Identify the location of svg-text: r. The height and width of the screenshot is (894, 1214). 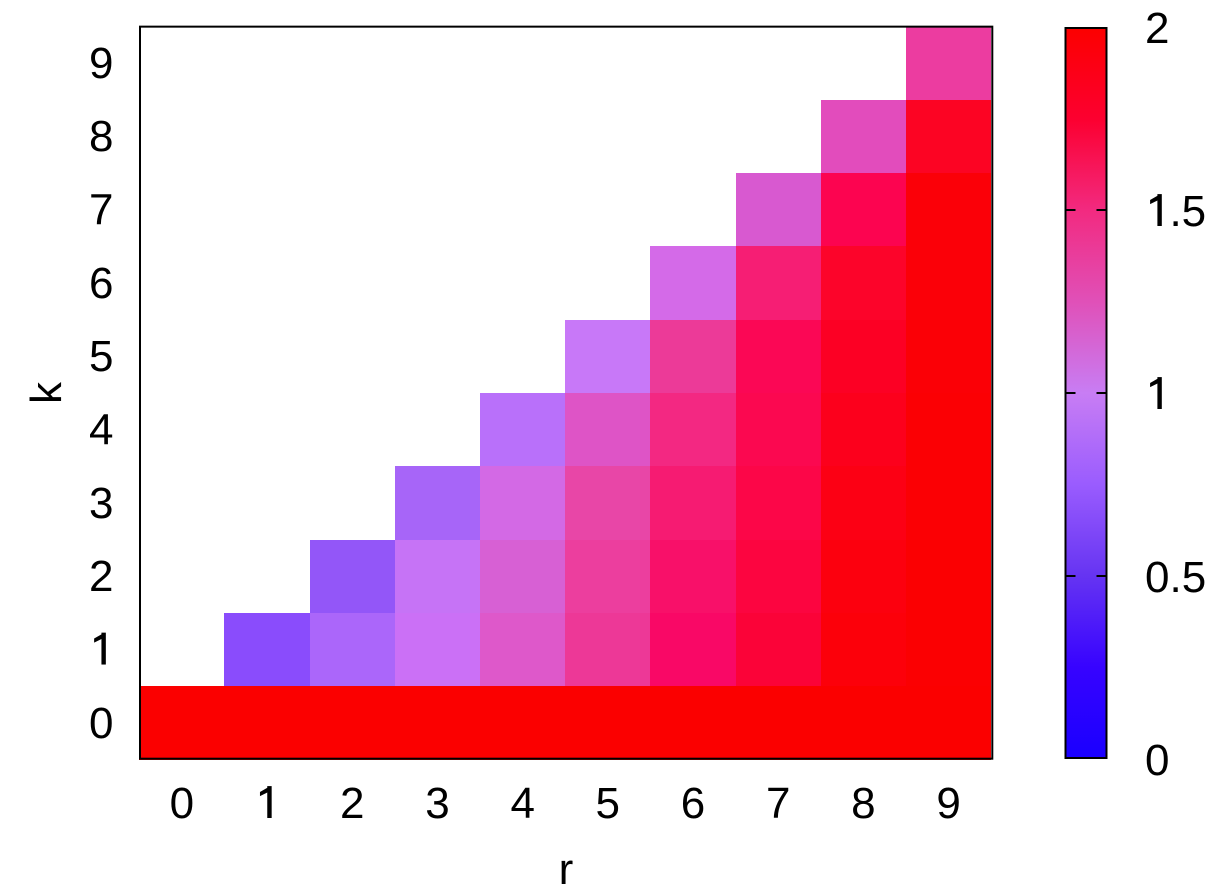
(566, 869).